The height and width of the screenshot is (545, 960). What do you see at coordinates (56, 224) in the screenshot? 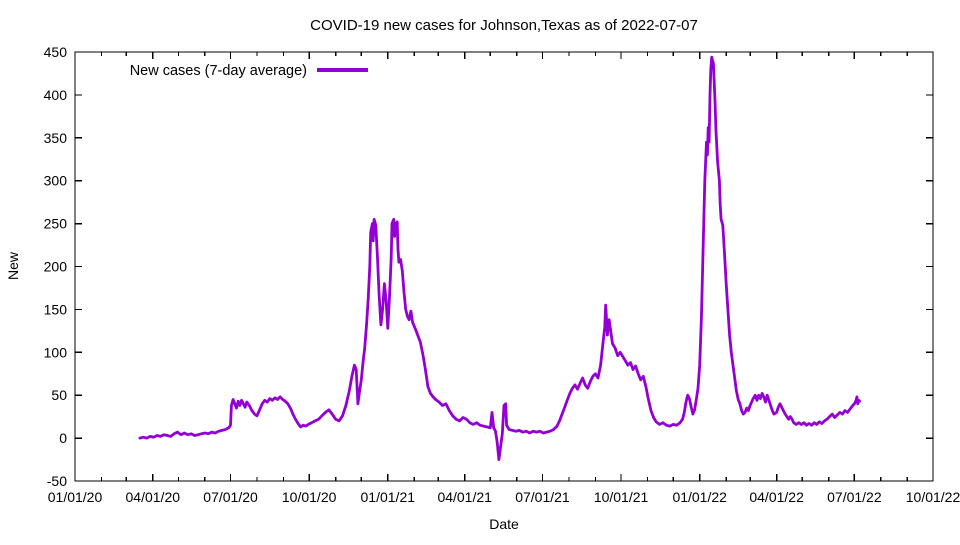
I see `y-tick-label: 250` at bounding box center [56, 224].